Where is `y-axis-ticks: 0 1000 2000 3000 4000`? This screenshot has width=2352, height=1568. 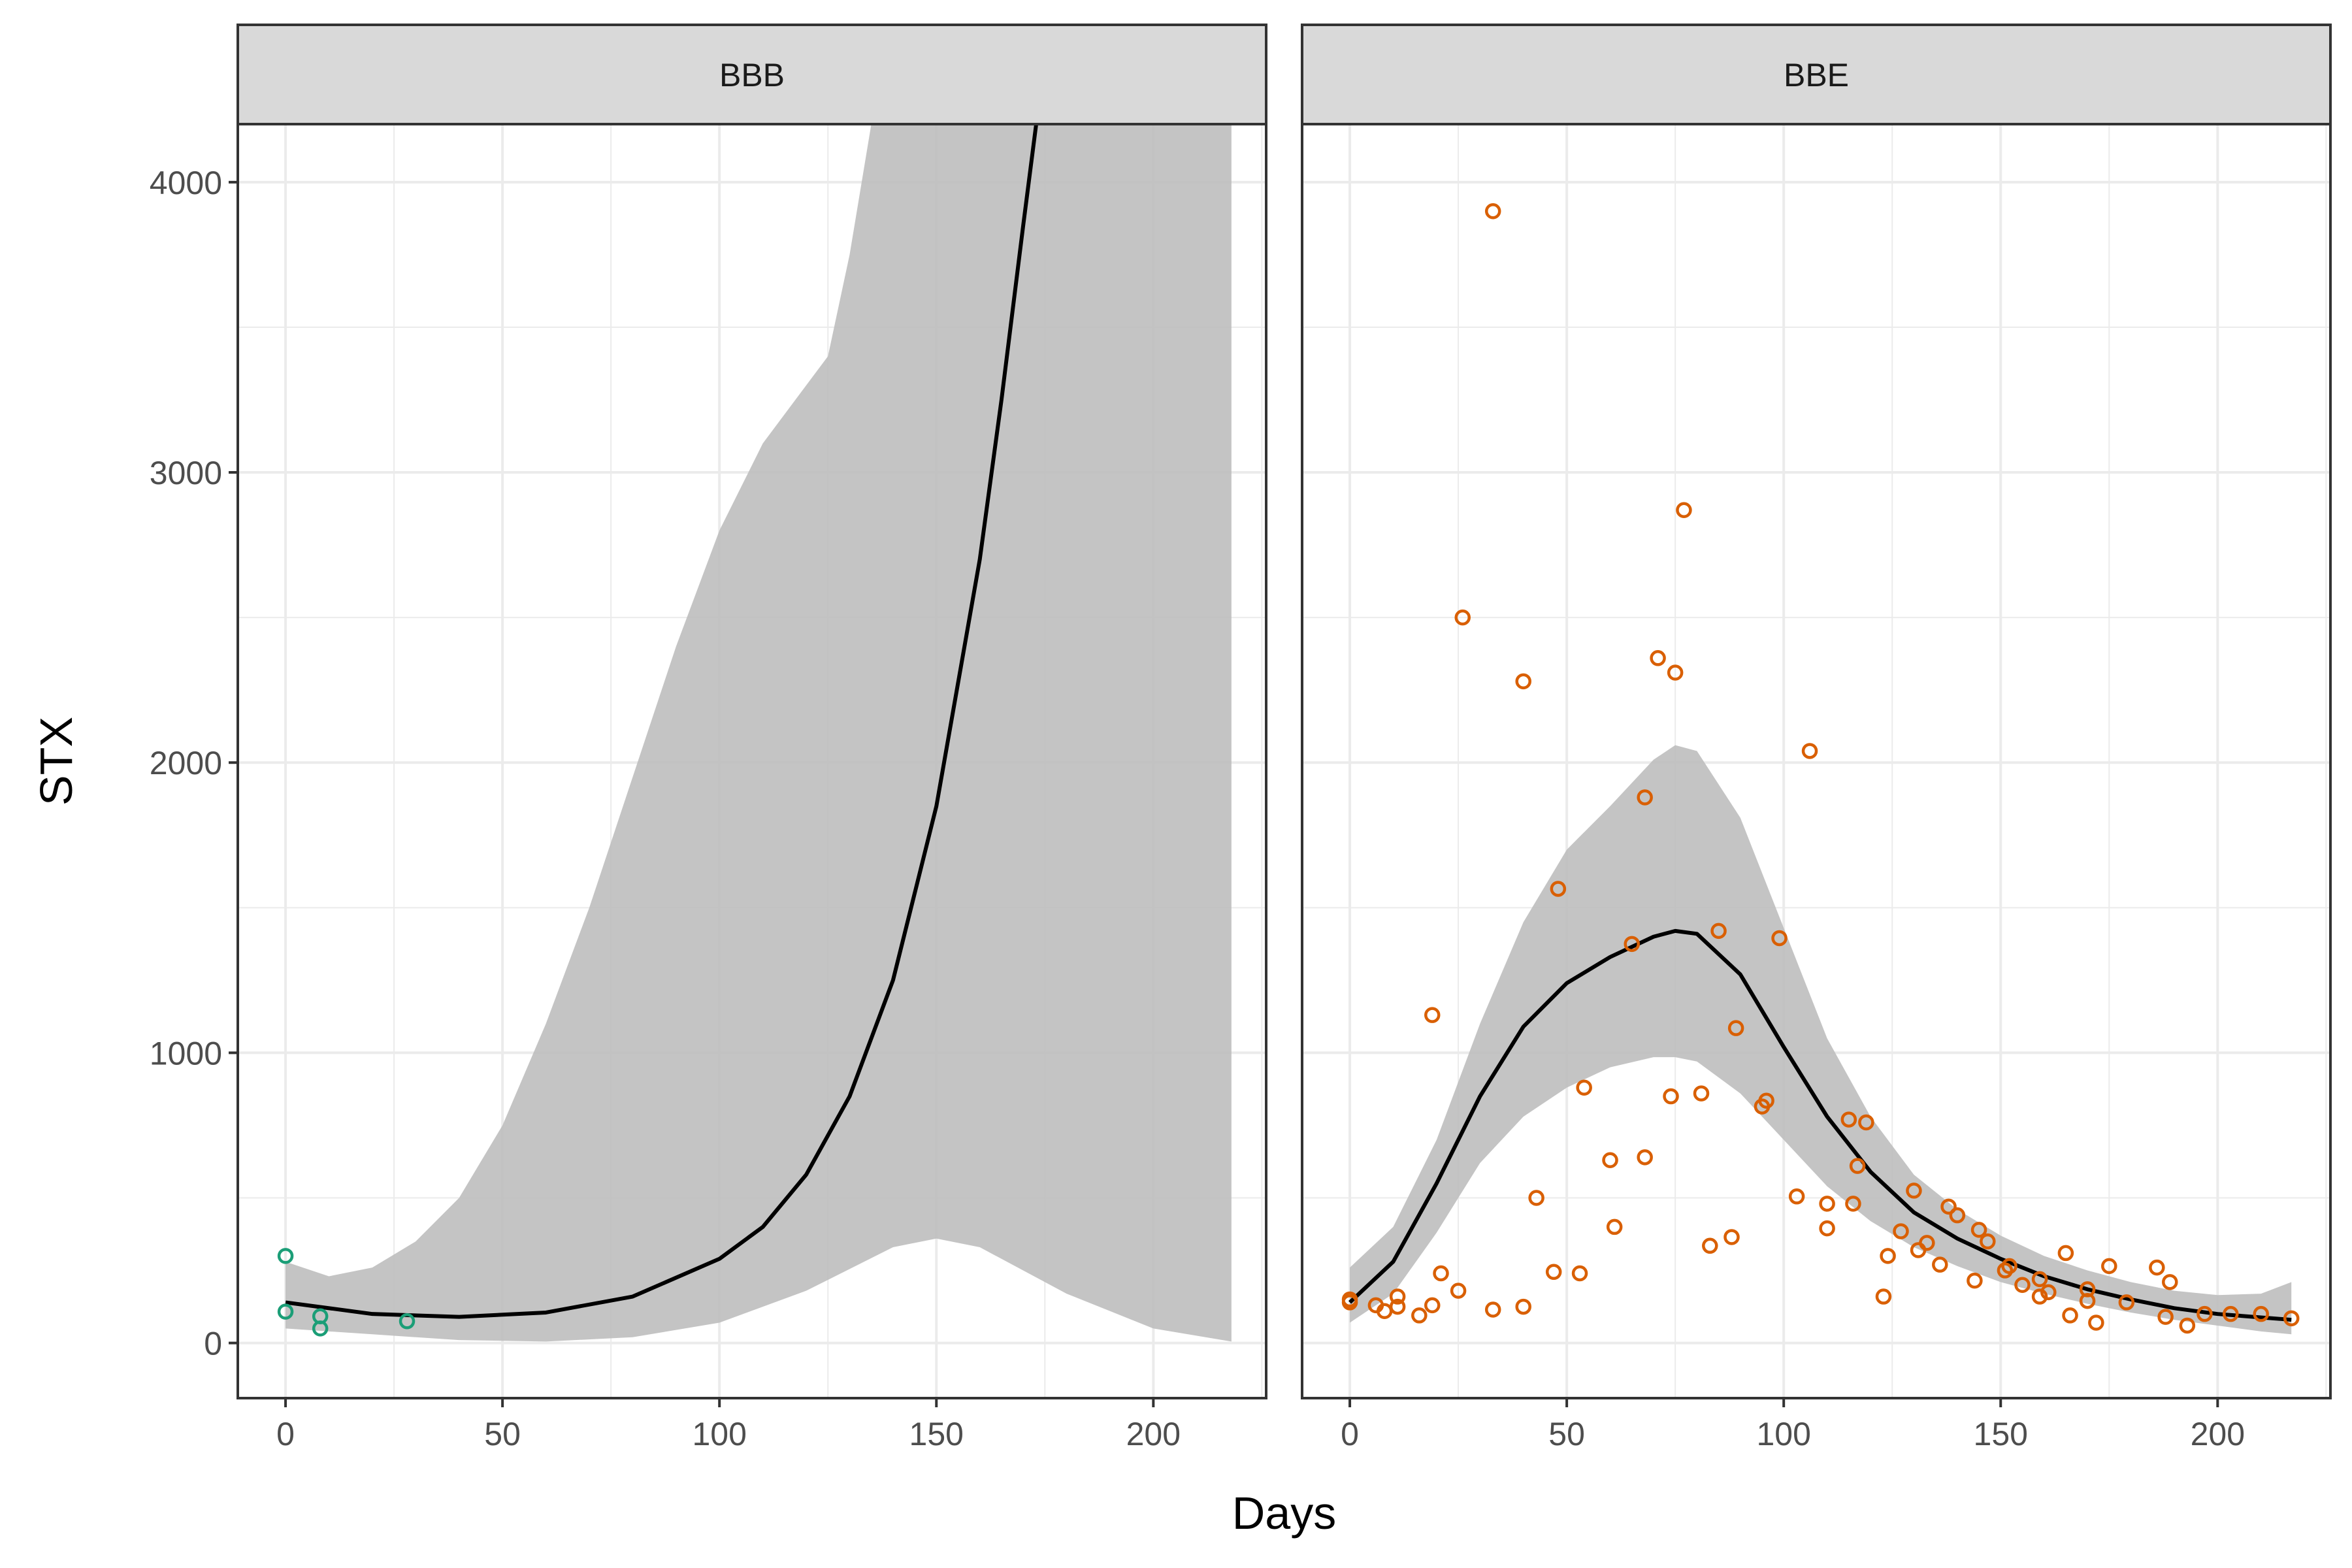
y-axis-ticks: 0 1000 2000 3000 4000 is located at coordinates (194, 763).